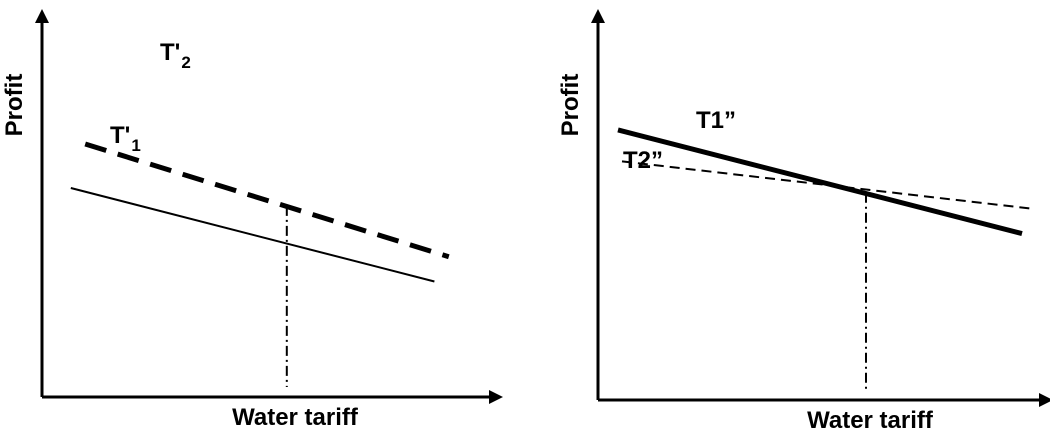 The width and height of the screenshot is (1050, 430). What do you see at coordinates (716, 120) in the screenshot?
I see `series-label-1: T1”` at bounding box center [716, 120].